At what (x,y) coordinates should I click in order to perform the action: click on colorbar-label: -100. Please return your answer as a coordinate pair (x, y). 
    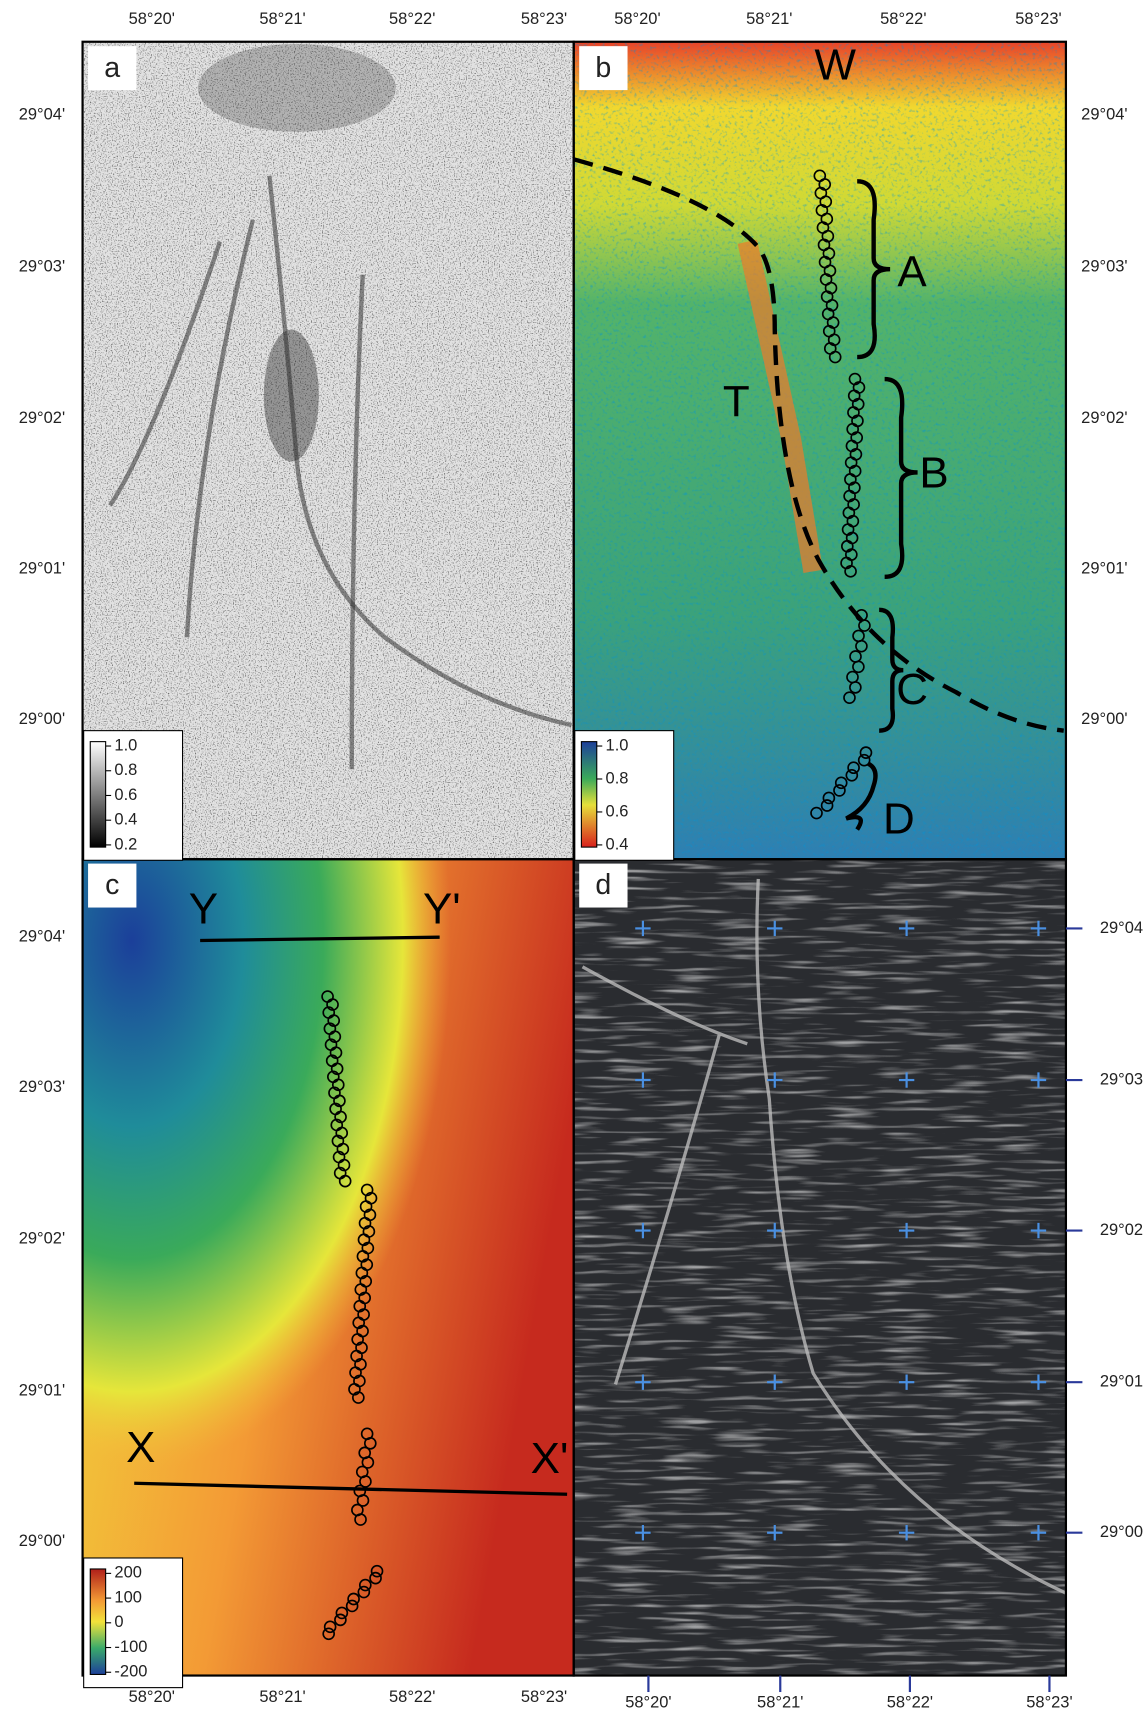
    Looking at the image, I should click on (130, 1647).